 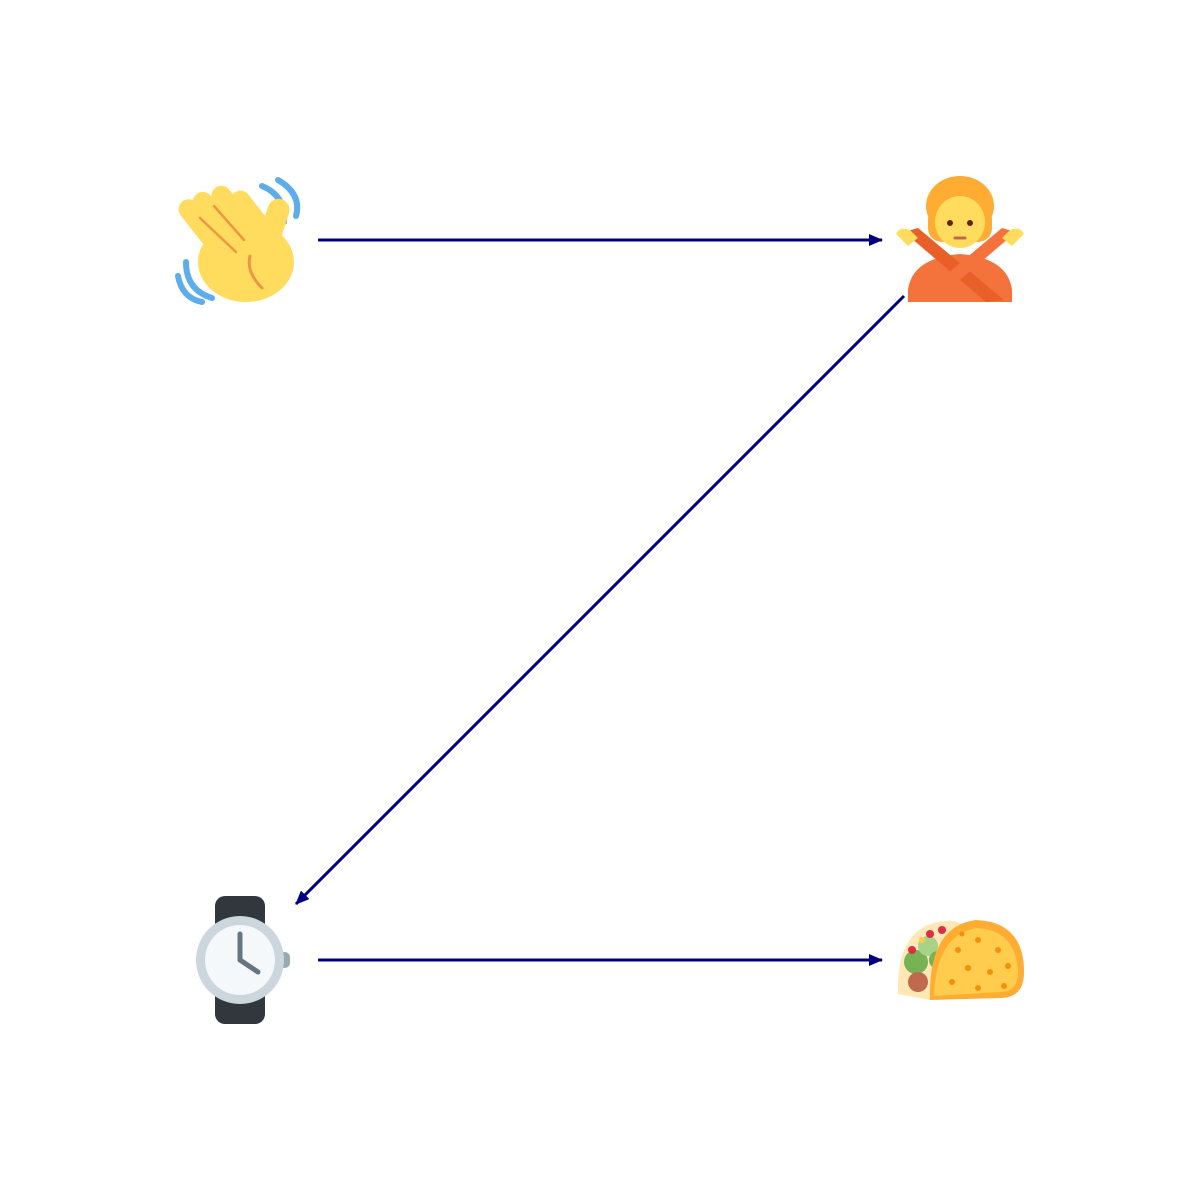 What do you see at coordinates (960, 960) in the screenshot?
I see `taco-icon` at bounding box center [960, 960].